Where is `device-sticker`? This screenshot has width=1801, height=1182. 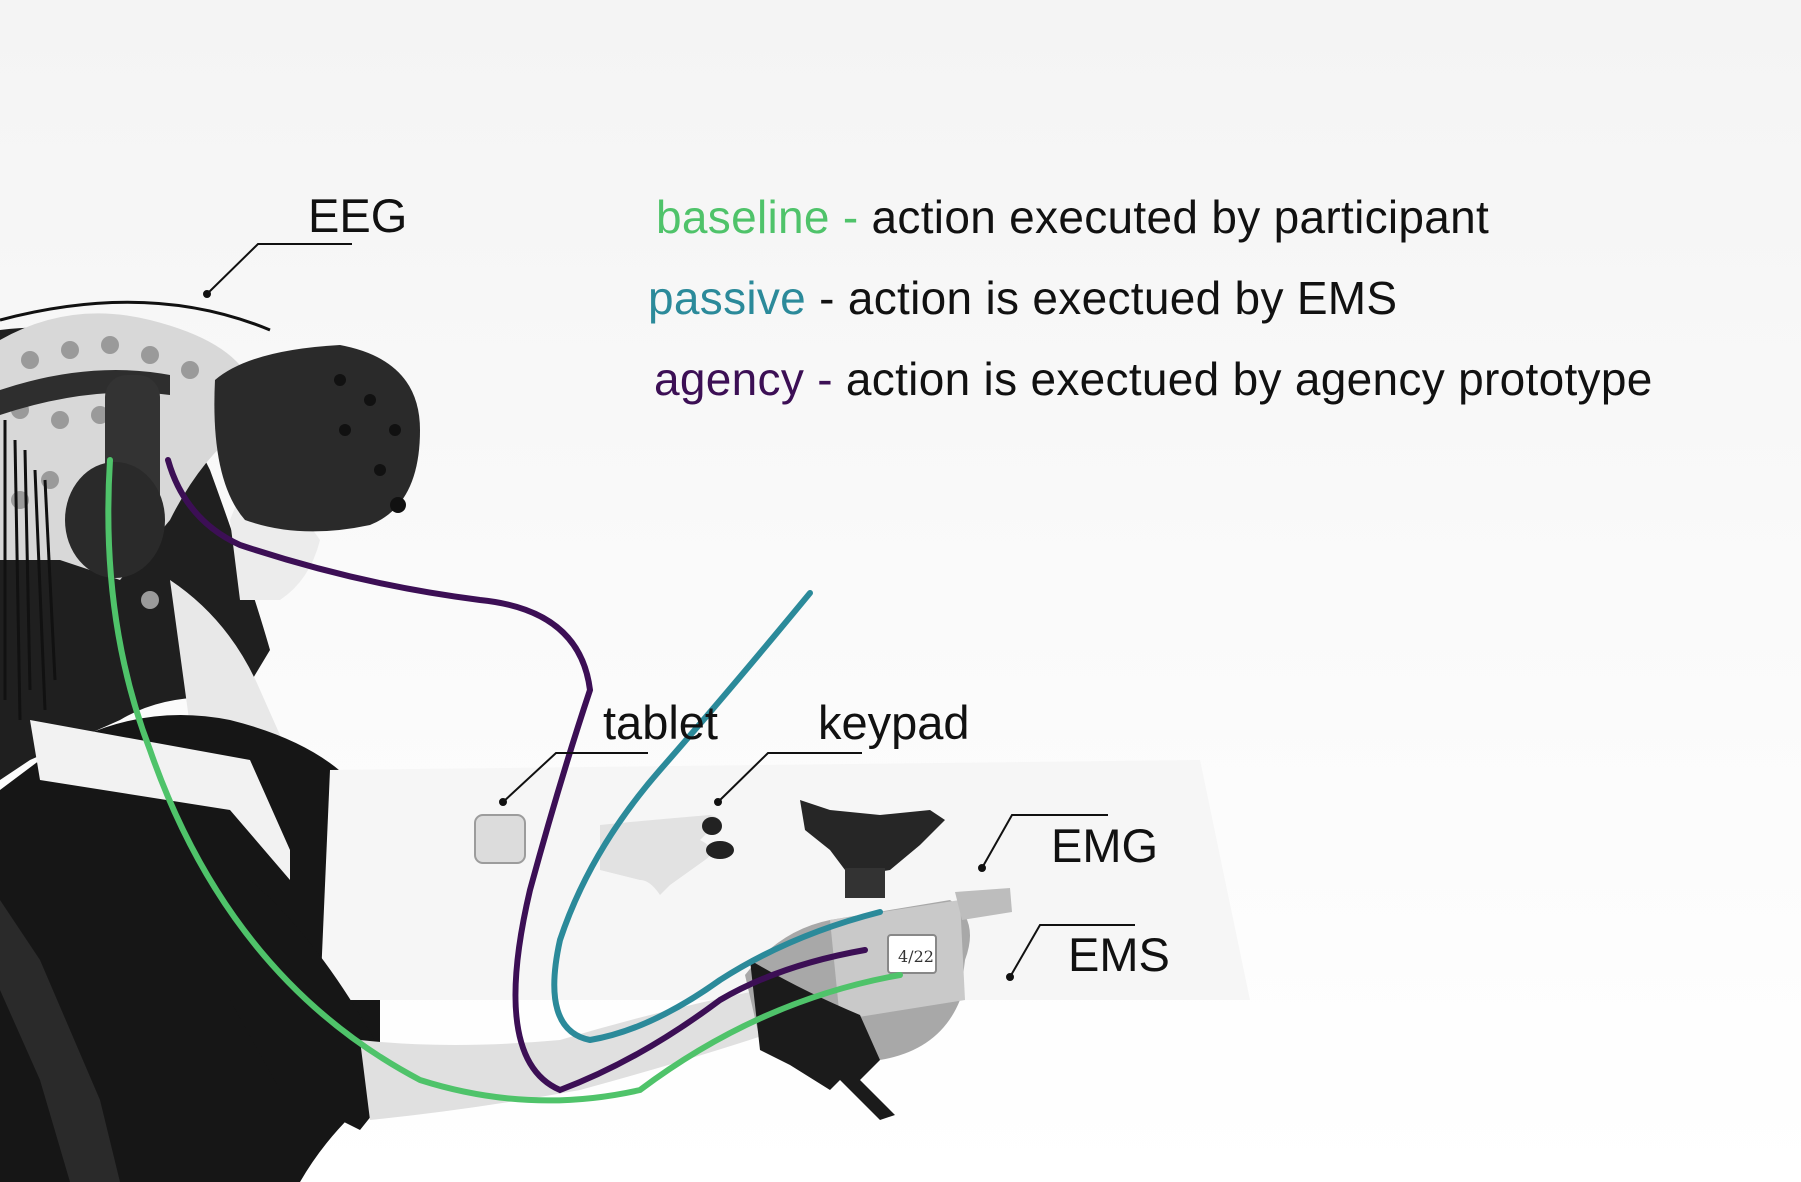
device-sticker is located at coordinates (912, 954).